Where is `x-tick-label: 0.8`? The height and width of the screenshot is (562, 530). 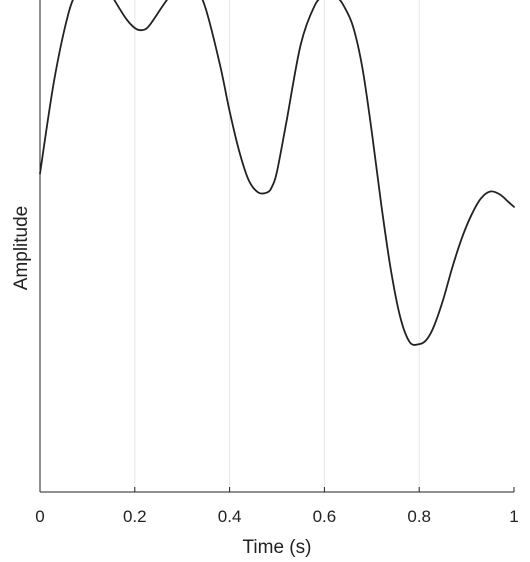
x-tick-label: 0.8 is located at coordinates (419, 516).